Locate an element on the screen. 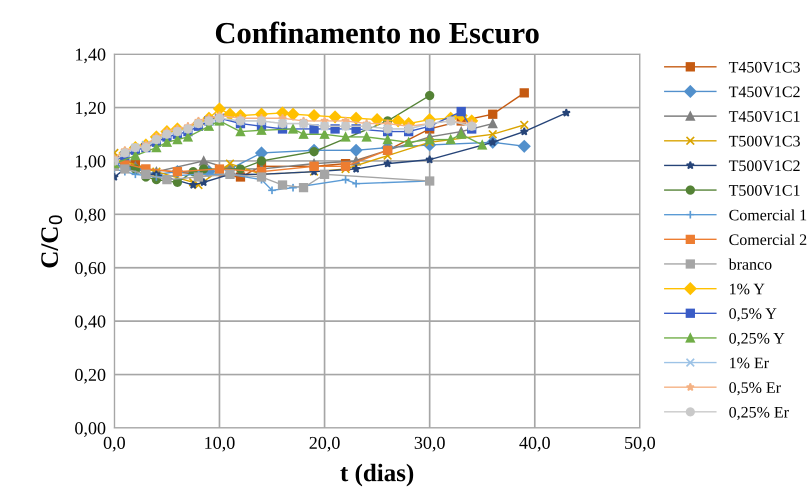 The image size is (811, 497). x-tick-label: 40,0 is located at coordinates (534, 444).